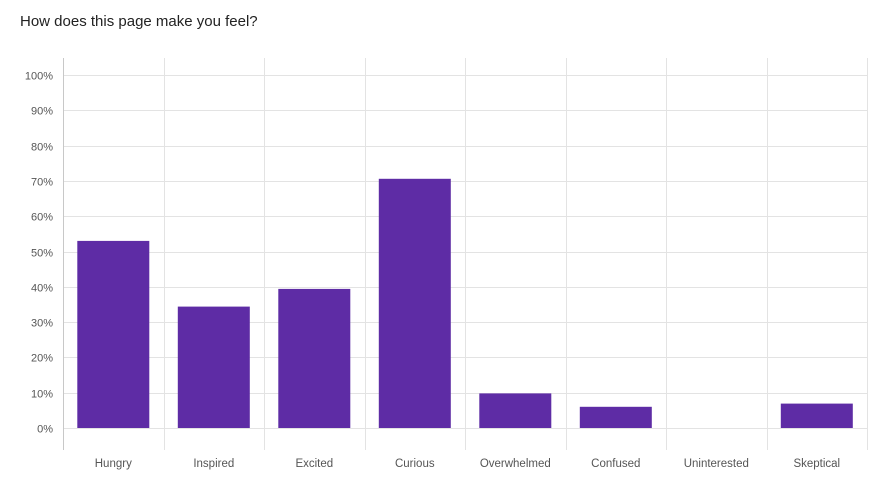 The image size is (892, 483). Describe the element at coordinates (314, 464) in the screenshot. I see `x-tick-label: Excited` at that location.